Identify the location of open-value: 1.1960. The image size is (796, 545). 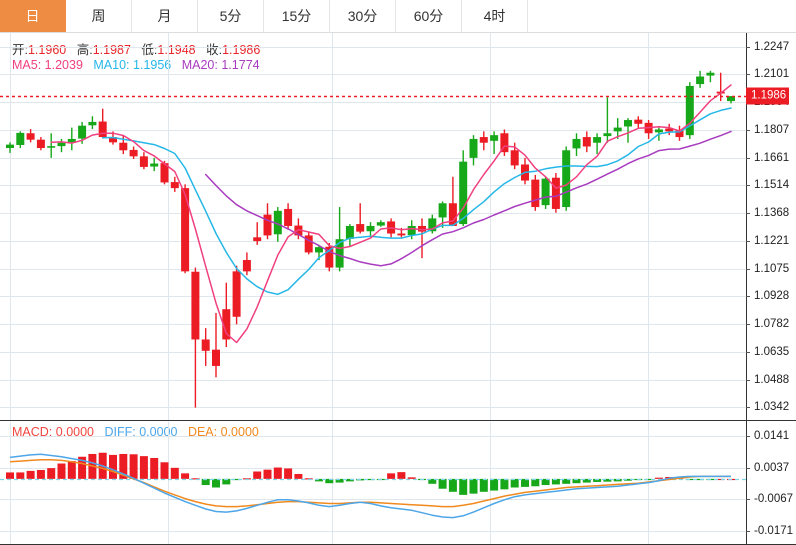
(47, 50).